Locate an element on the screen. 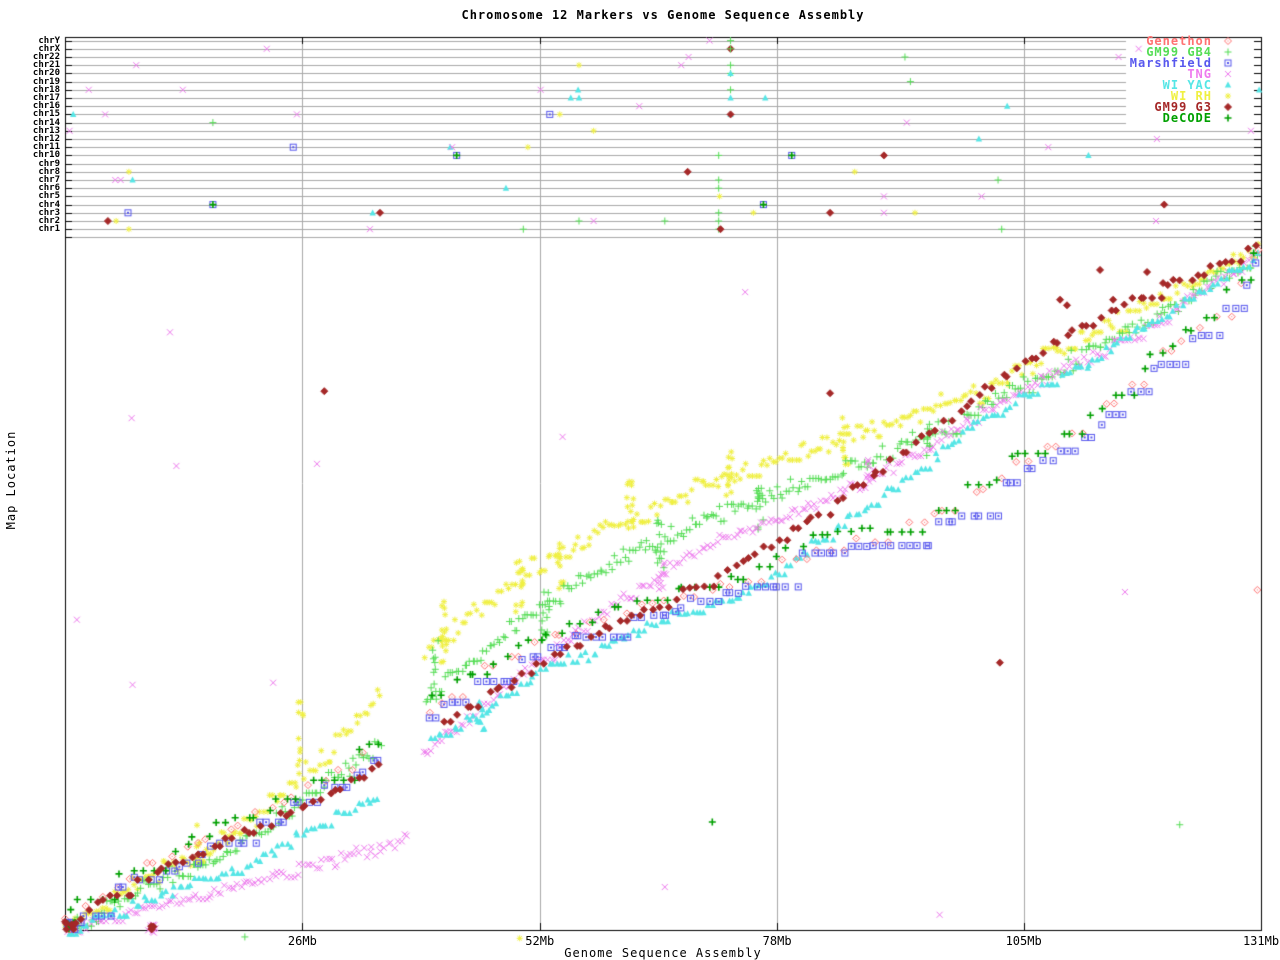 This screenshot has width=1280, height=960. x-tick-label-52Mb: 52Mb is located at coordinates (540, 941).